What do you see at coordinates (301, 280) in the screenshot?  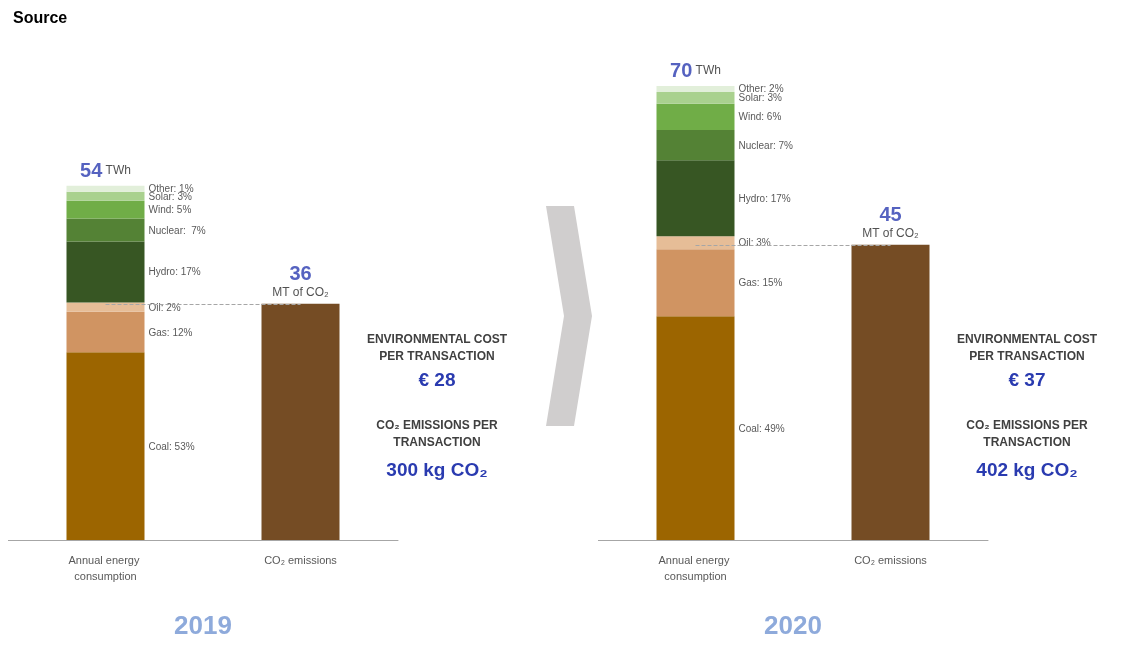 I see `data-label: 36 MT of CO₂` at bounding box center [301, 280].